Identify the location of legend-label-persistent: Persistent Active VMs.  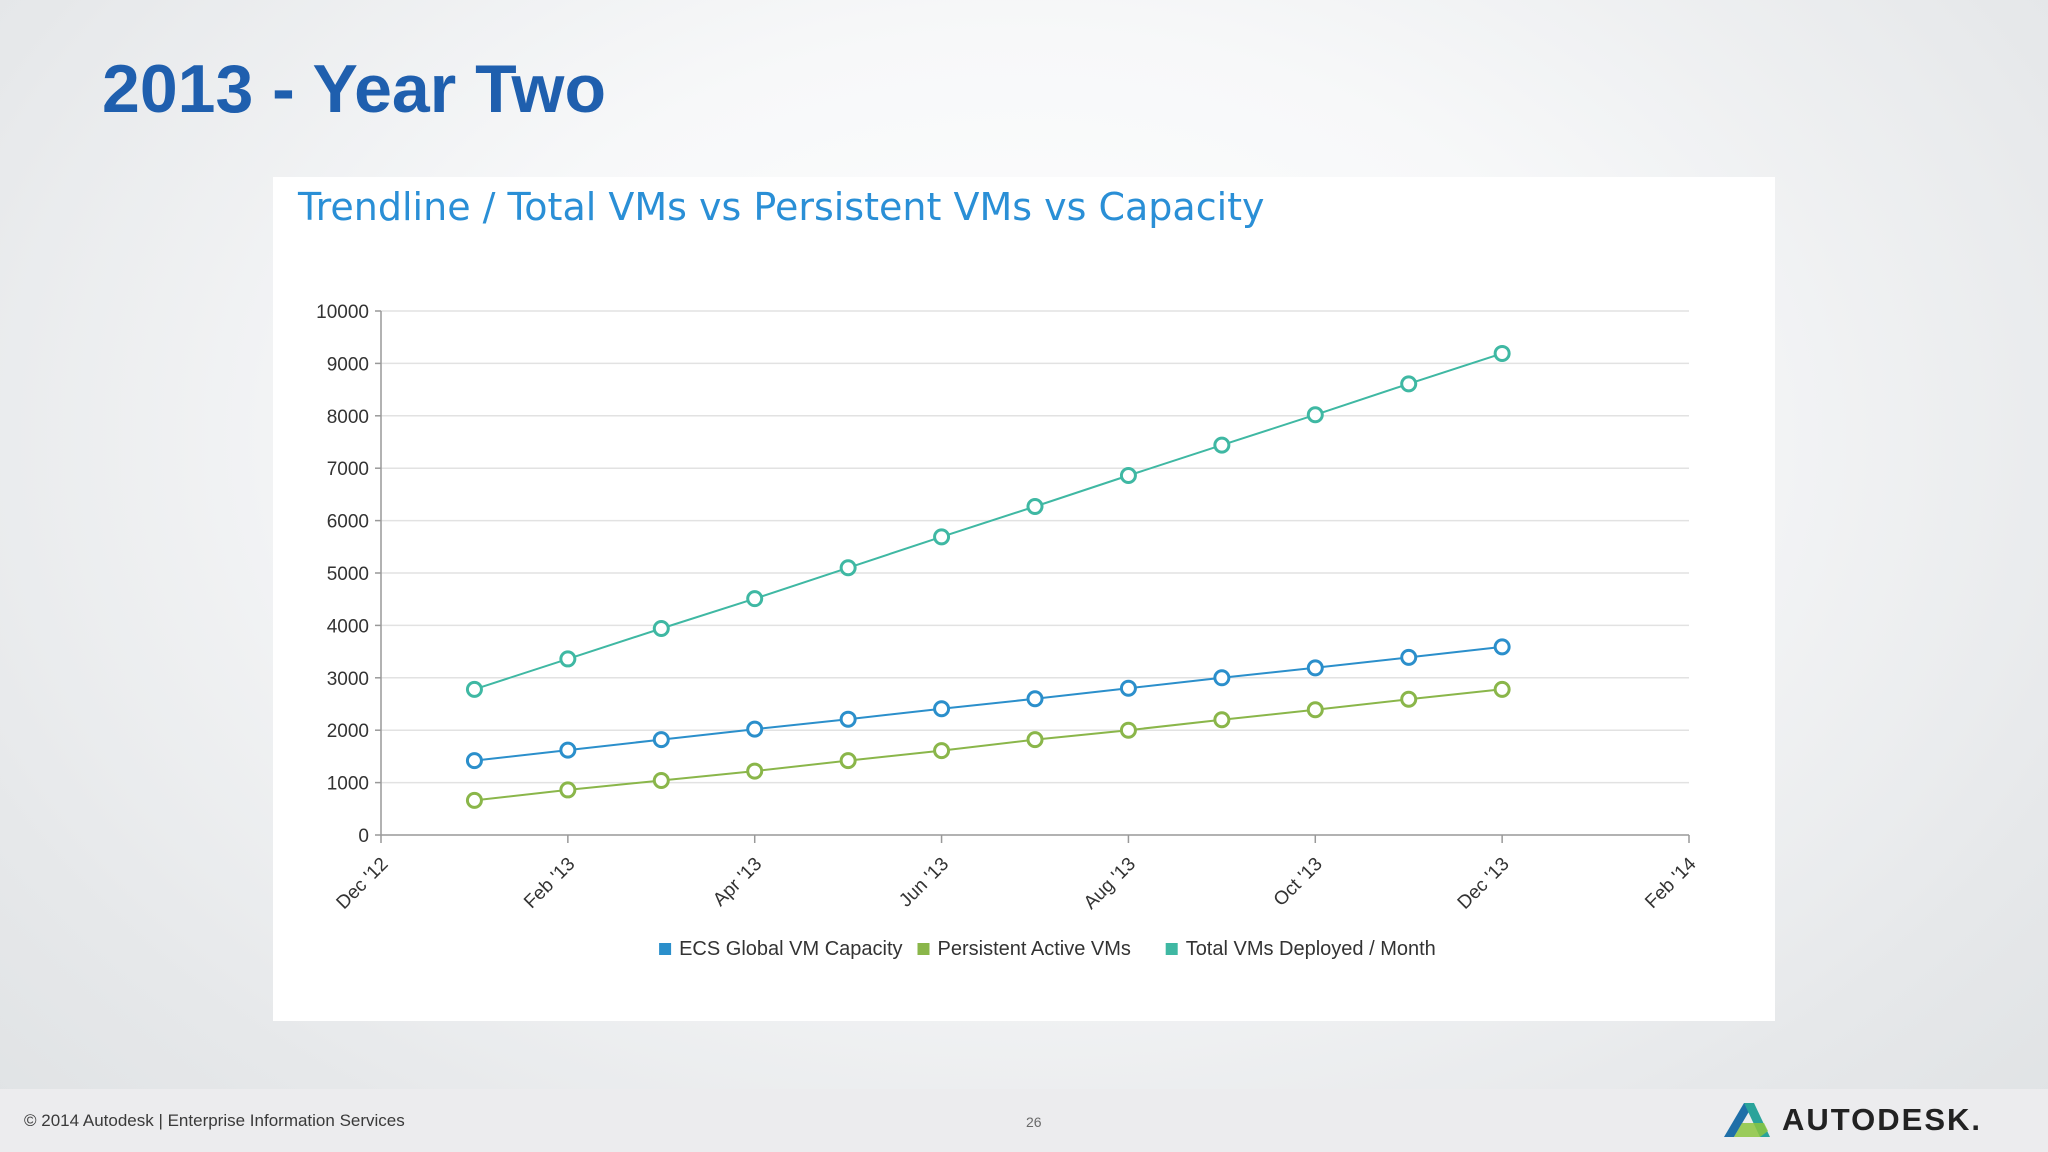
(1034, 949).